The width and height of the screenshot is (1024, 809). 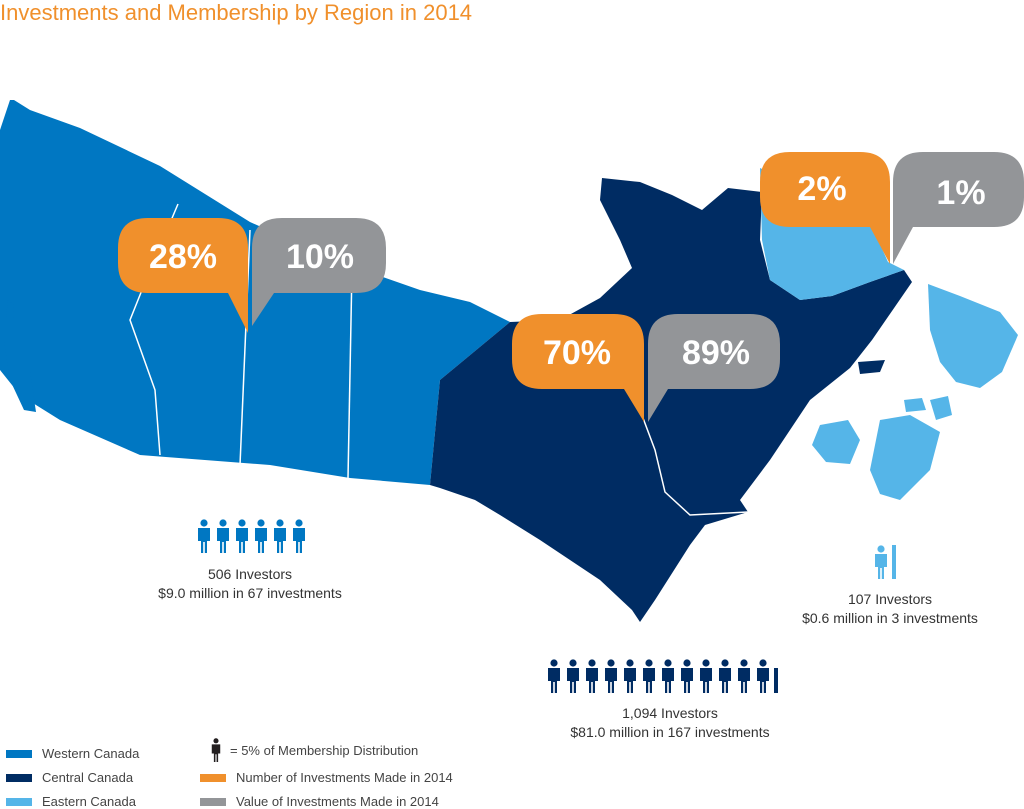 What do you see at coordinates (245, 347) in the screenshot?
I see `province-border-ab-sk` at bounding box center [245, 347].